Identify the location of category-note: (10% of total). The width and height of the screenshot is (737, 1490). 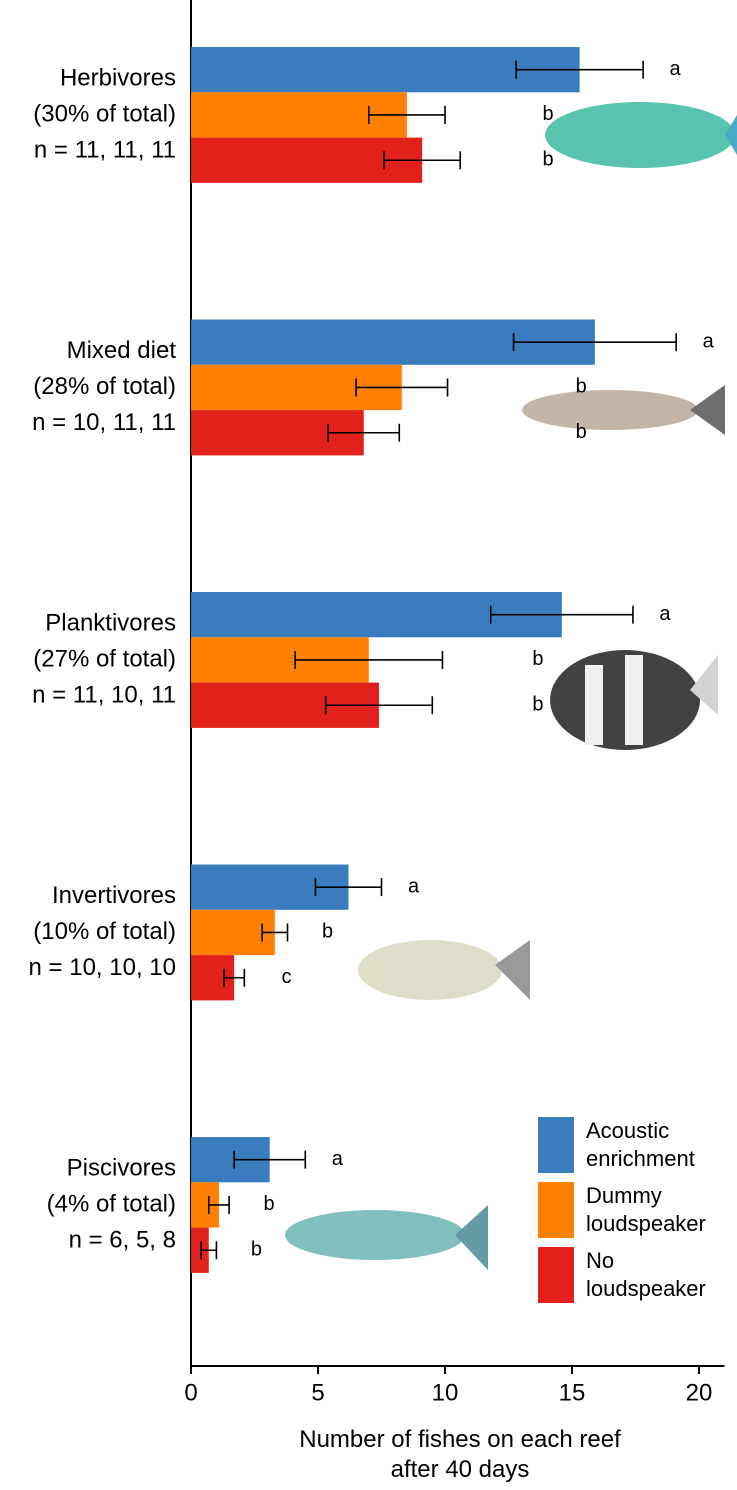
(104, 931).